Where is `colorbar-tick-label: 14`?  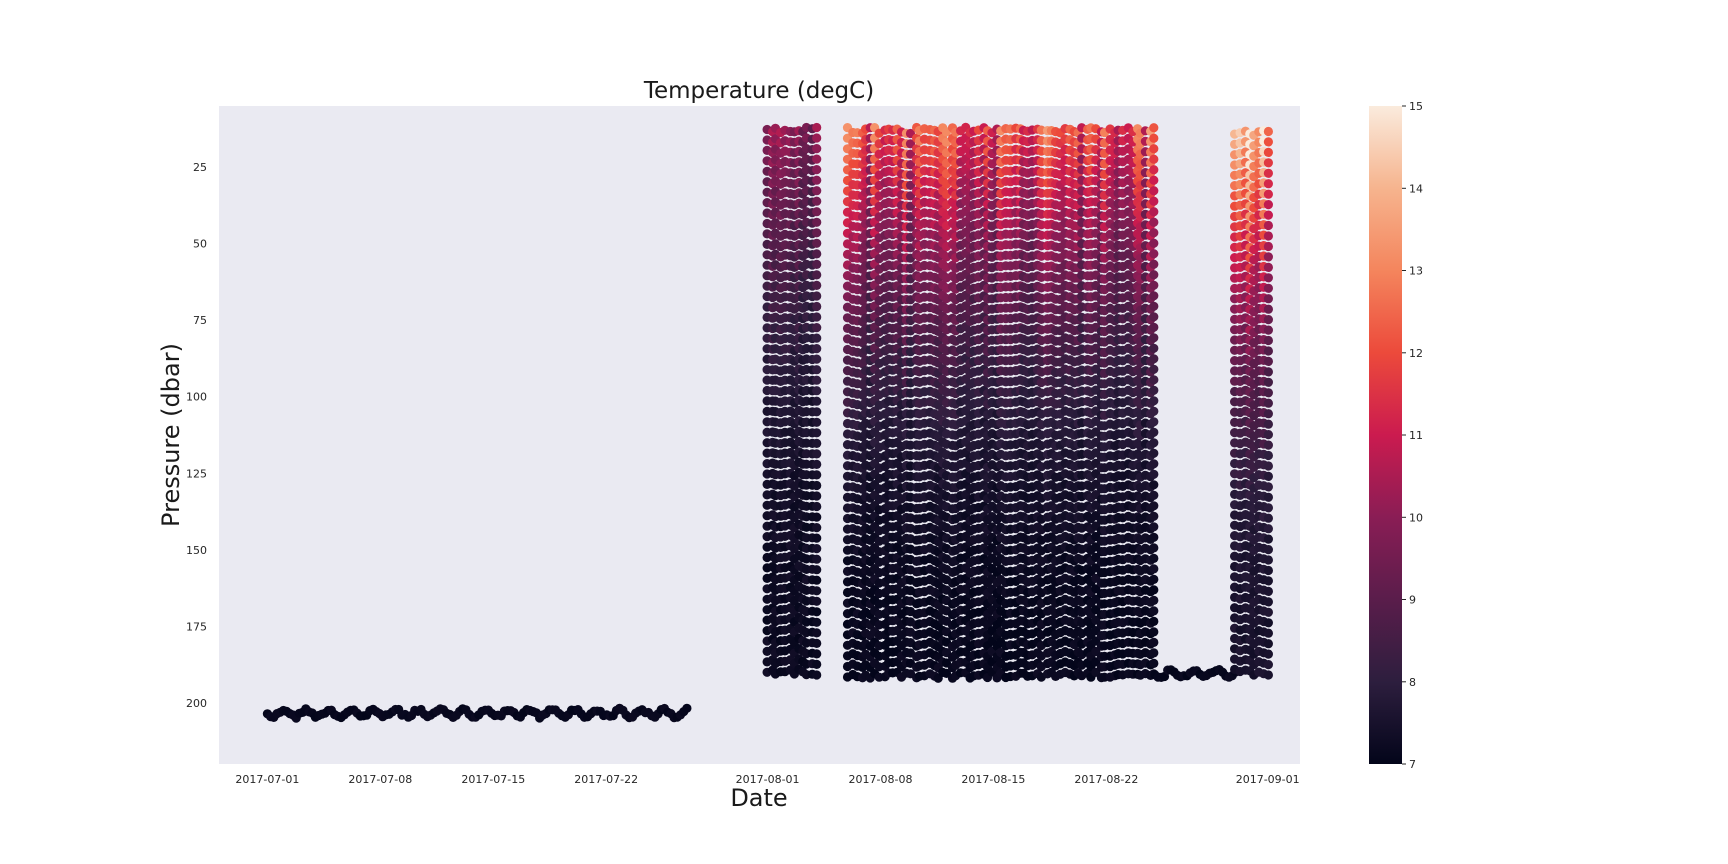 colorbar-tick-label: 14 is located at coordinates (1416, 188).